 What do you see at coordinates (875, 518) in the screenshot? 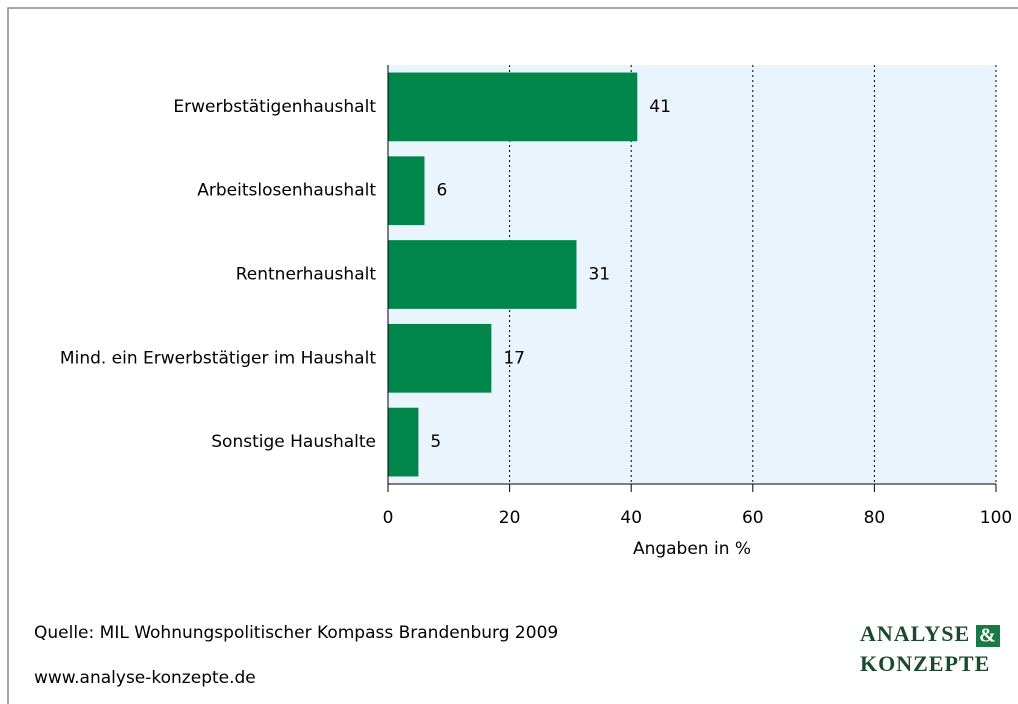
I see `x-tick-label: 80` at bounding box center [875, 518].